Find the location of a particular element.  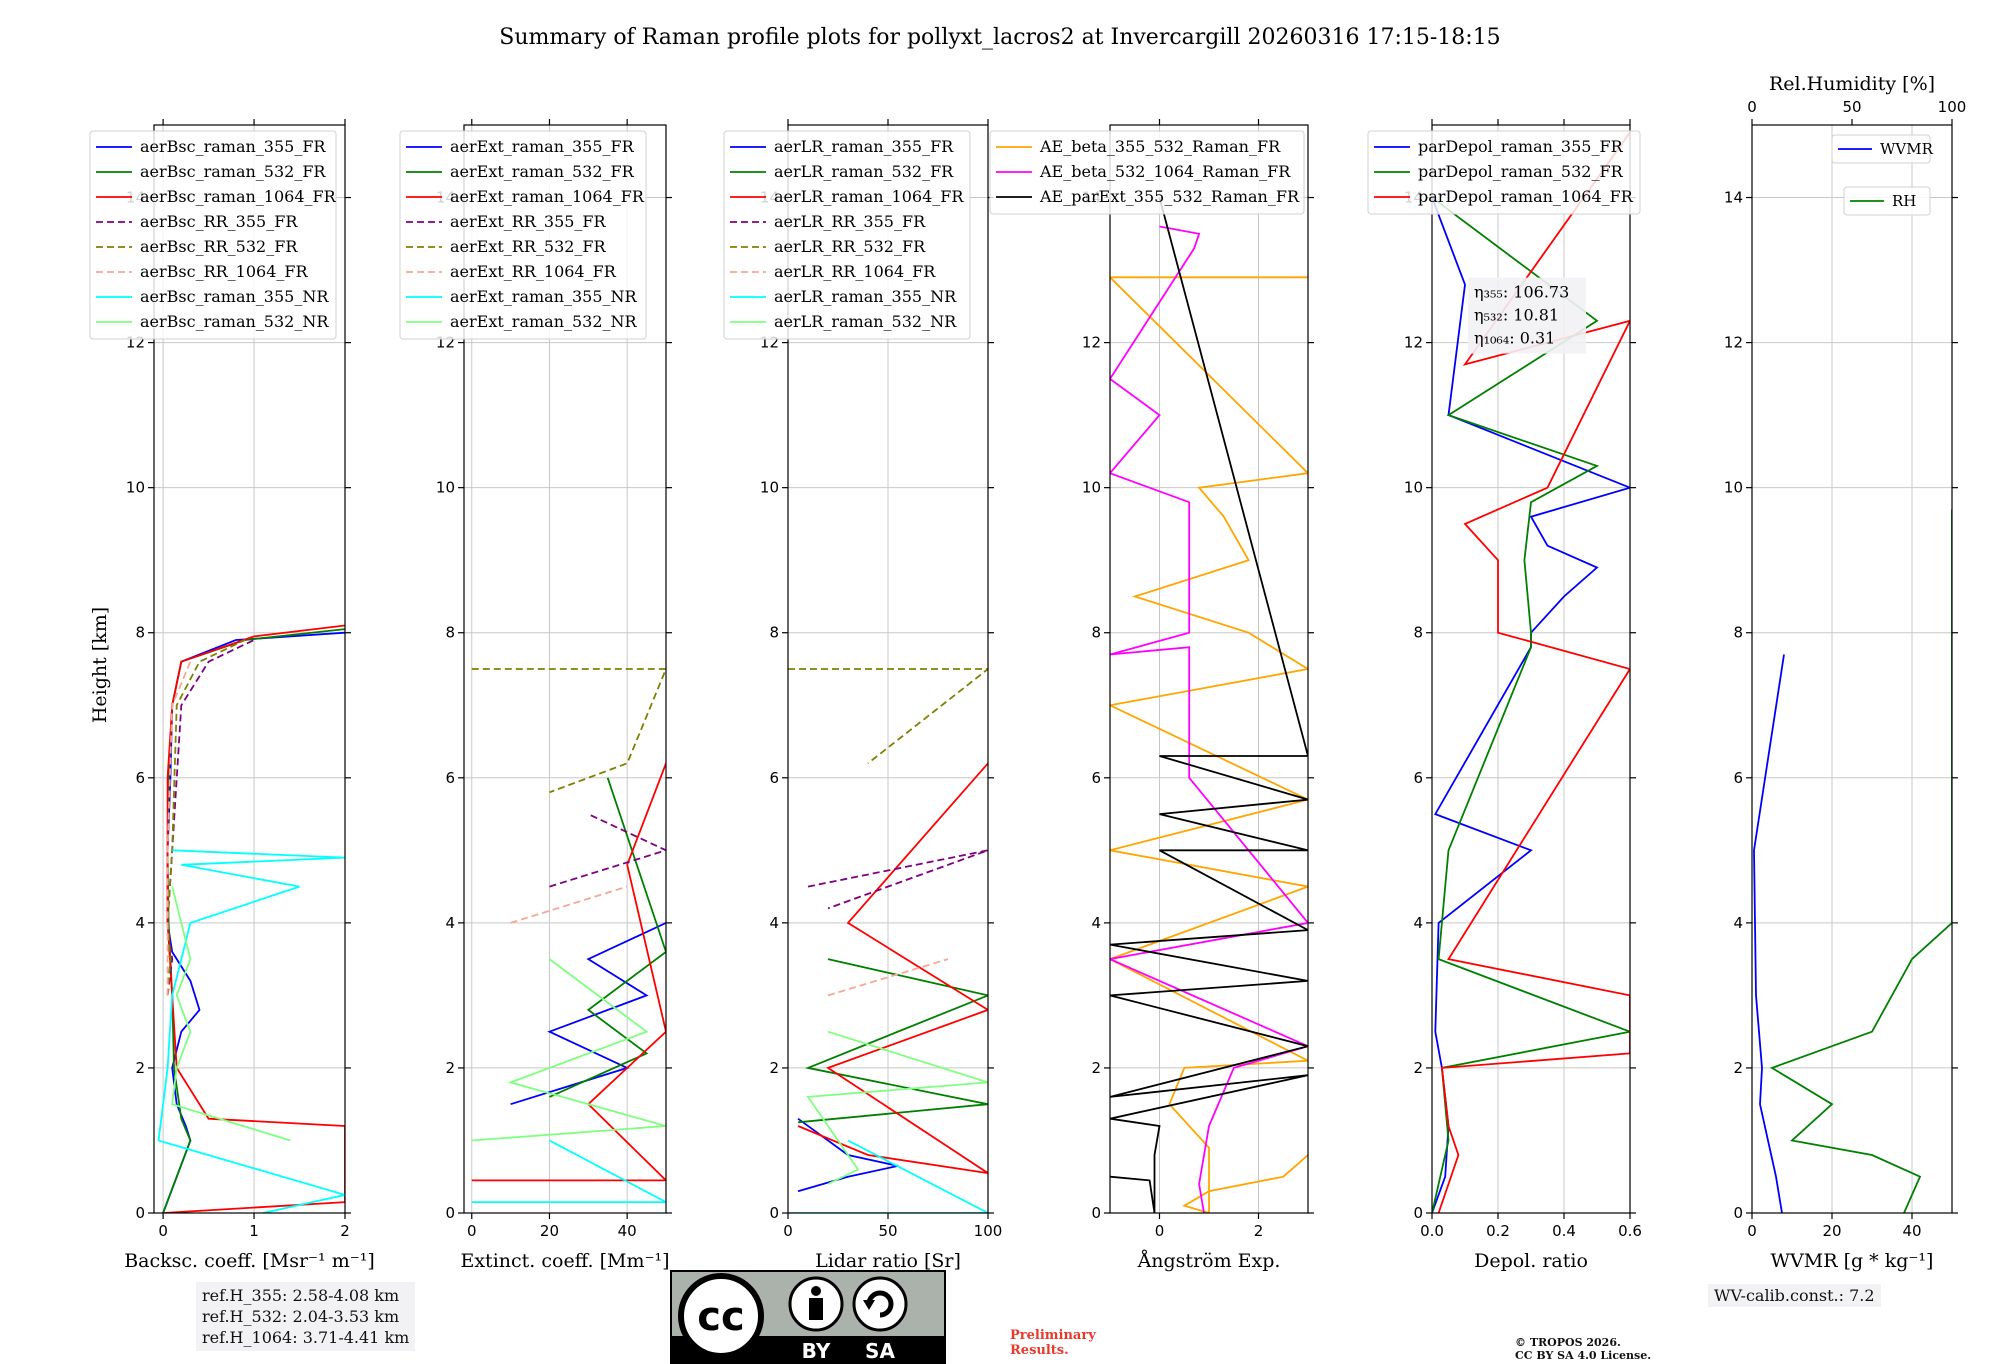

xtick-label-bsc-0: 0 is located at coordinates (163, 1231).